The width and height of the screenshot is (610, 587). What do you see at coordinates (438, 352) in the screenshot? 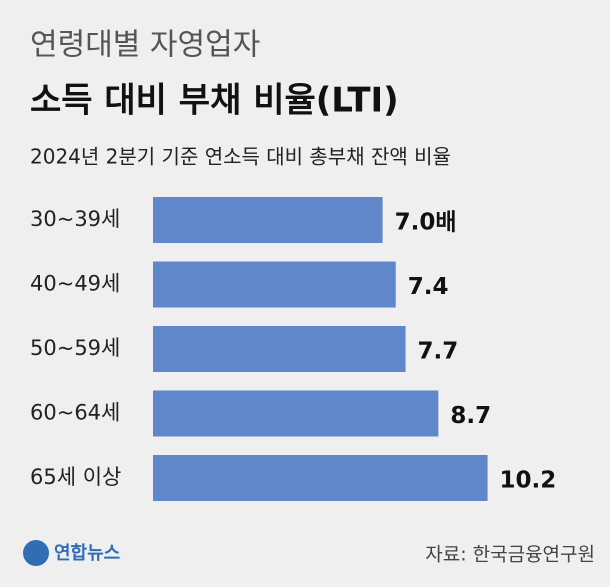
I see `value-label: 7.7` at bounding box center [438, 352].